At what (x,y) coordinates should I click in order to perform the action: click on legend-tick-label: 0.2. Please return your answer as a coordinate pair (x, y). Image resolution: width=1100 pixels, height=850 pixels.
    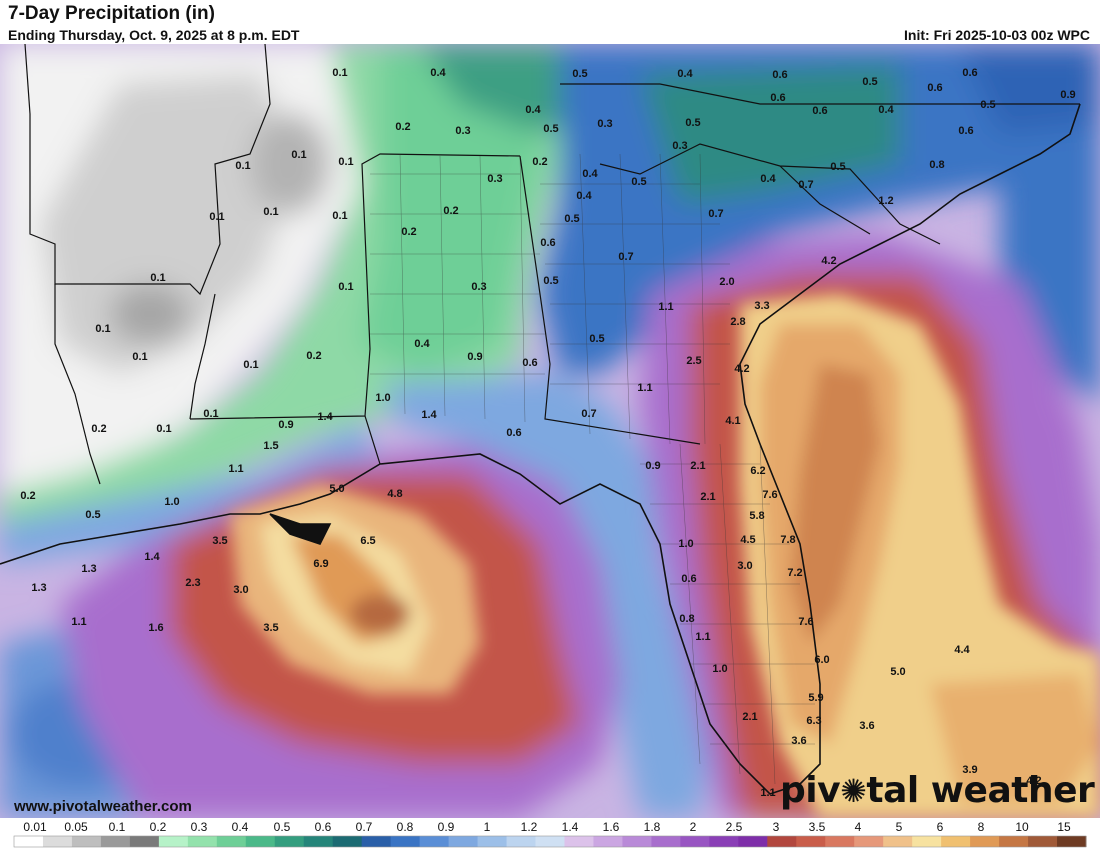
    Looking at the image, I should click on (158, 827).